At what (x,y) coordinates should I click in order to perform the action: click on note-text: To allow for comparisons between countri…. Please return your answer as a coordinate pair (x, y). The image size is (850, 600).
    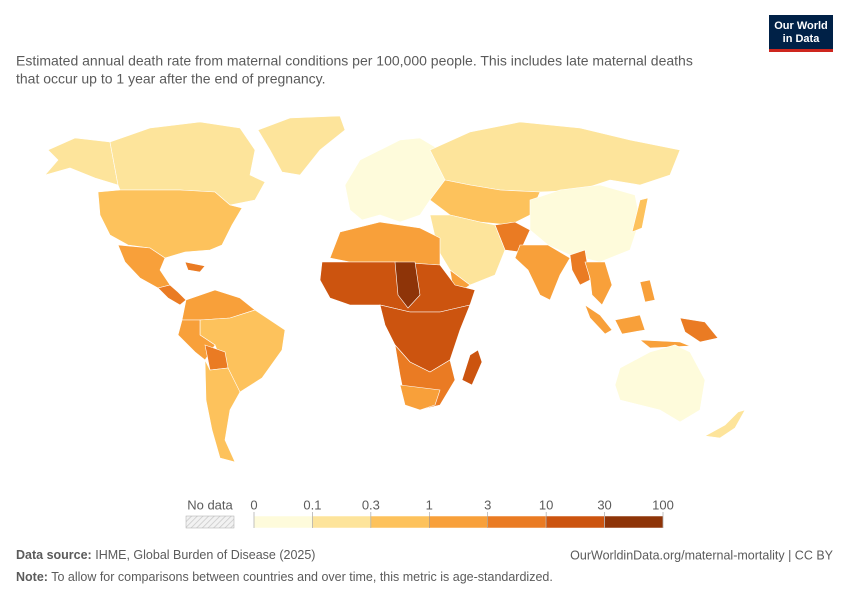
    Looking at the image, I should click on (302, 577).